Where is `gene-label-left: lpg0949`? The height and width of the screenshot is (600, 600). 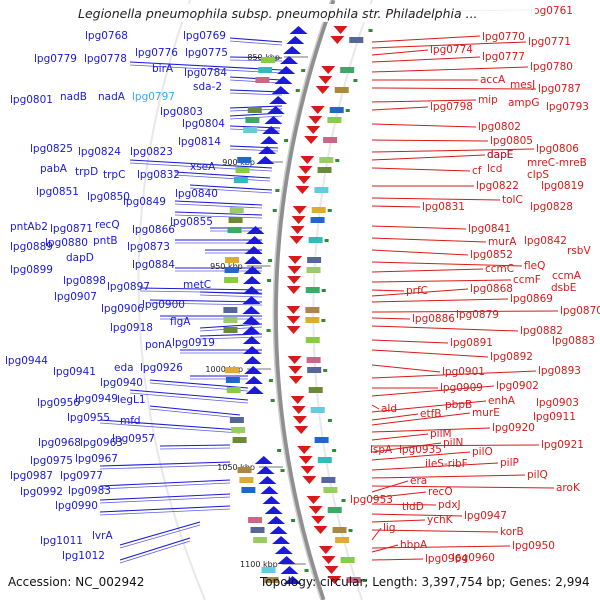 gene-label-left: lpg0949 is located at coordinates (96, 399).